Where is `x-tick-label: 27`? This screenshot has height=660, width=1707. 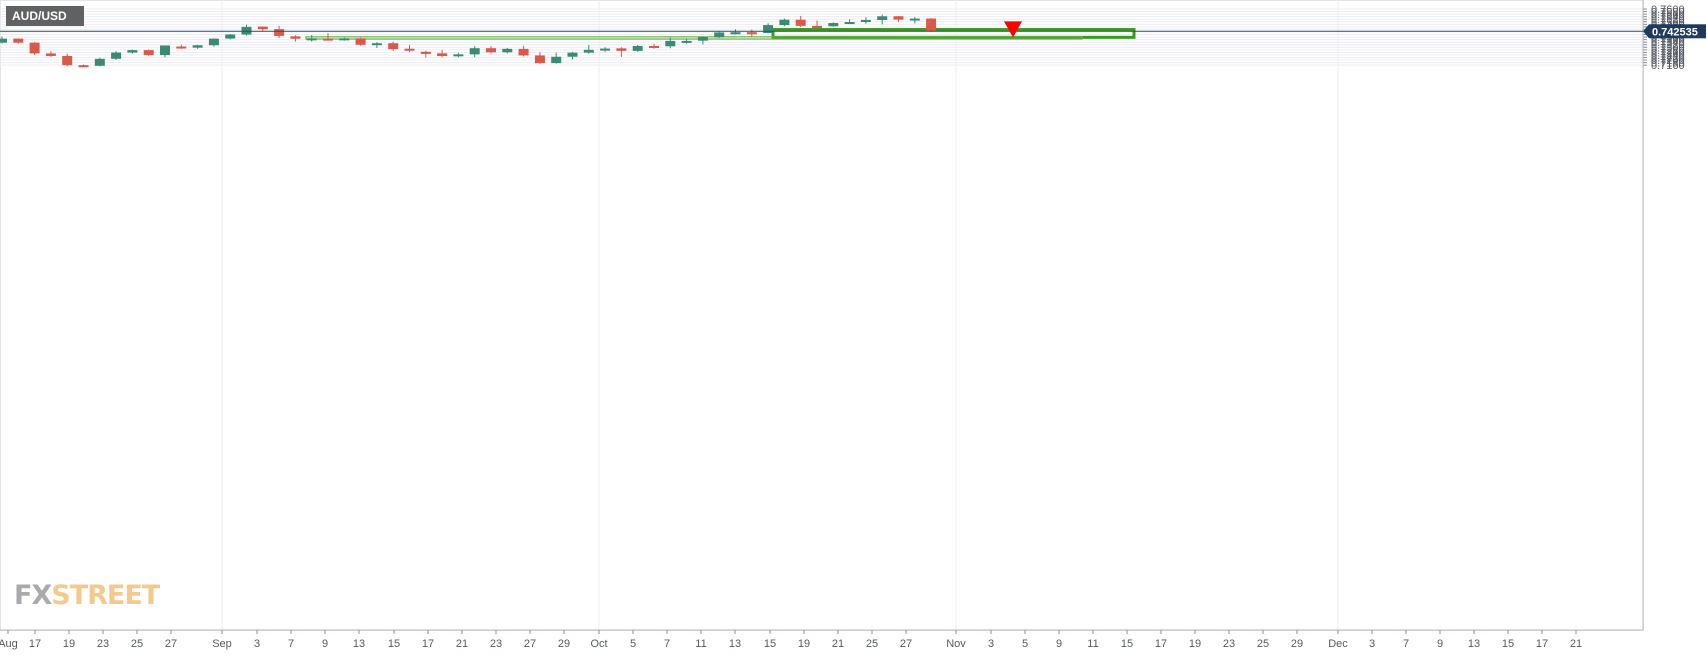
x-tick-label: 27 is located at coordinates (171, 644).